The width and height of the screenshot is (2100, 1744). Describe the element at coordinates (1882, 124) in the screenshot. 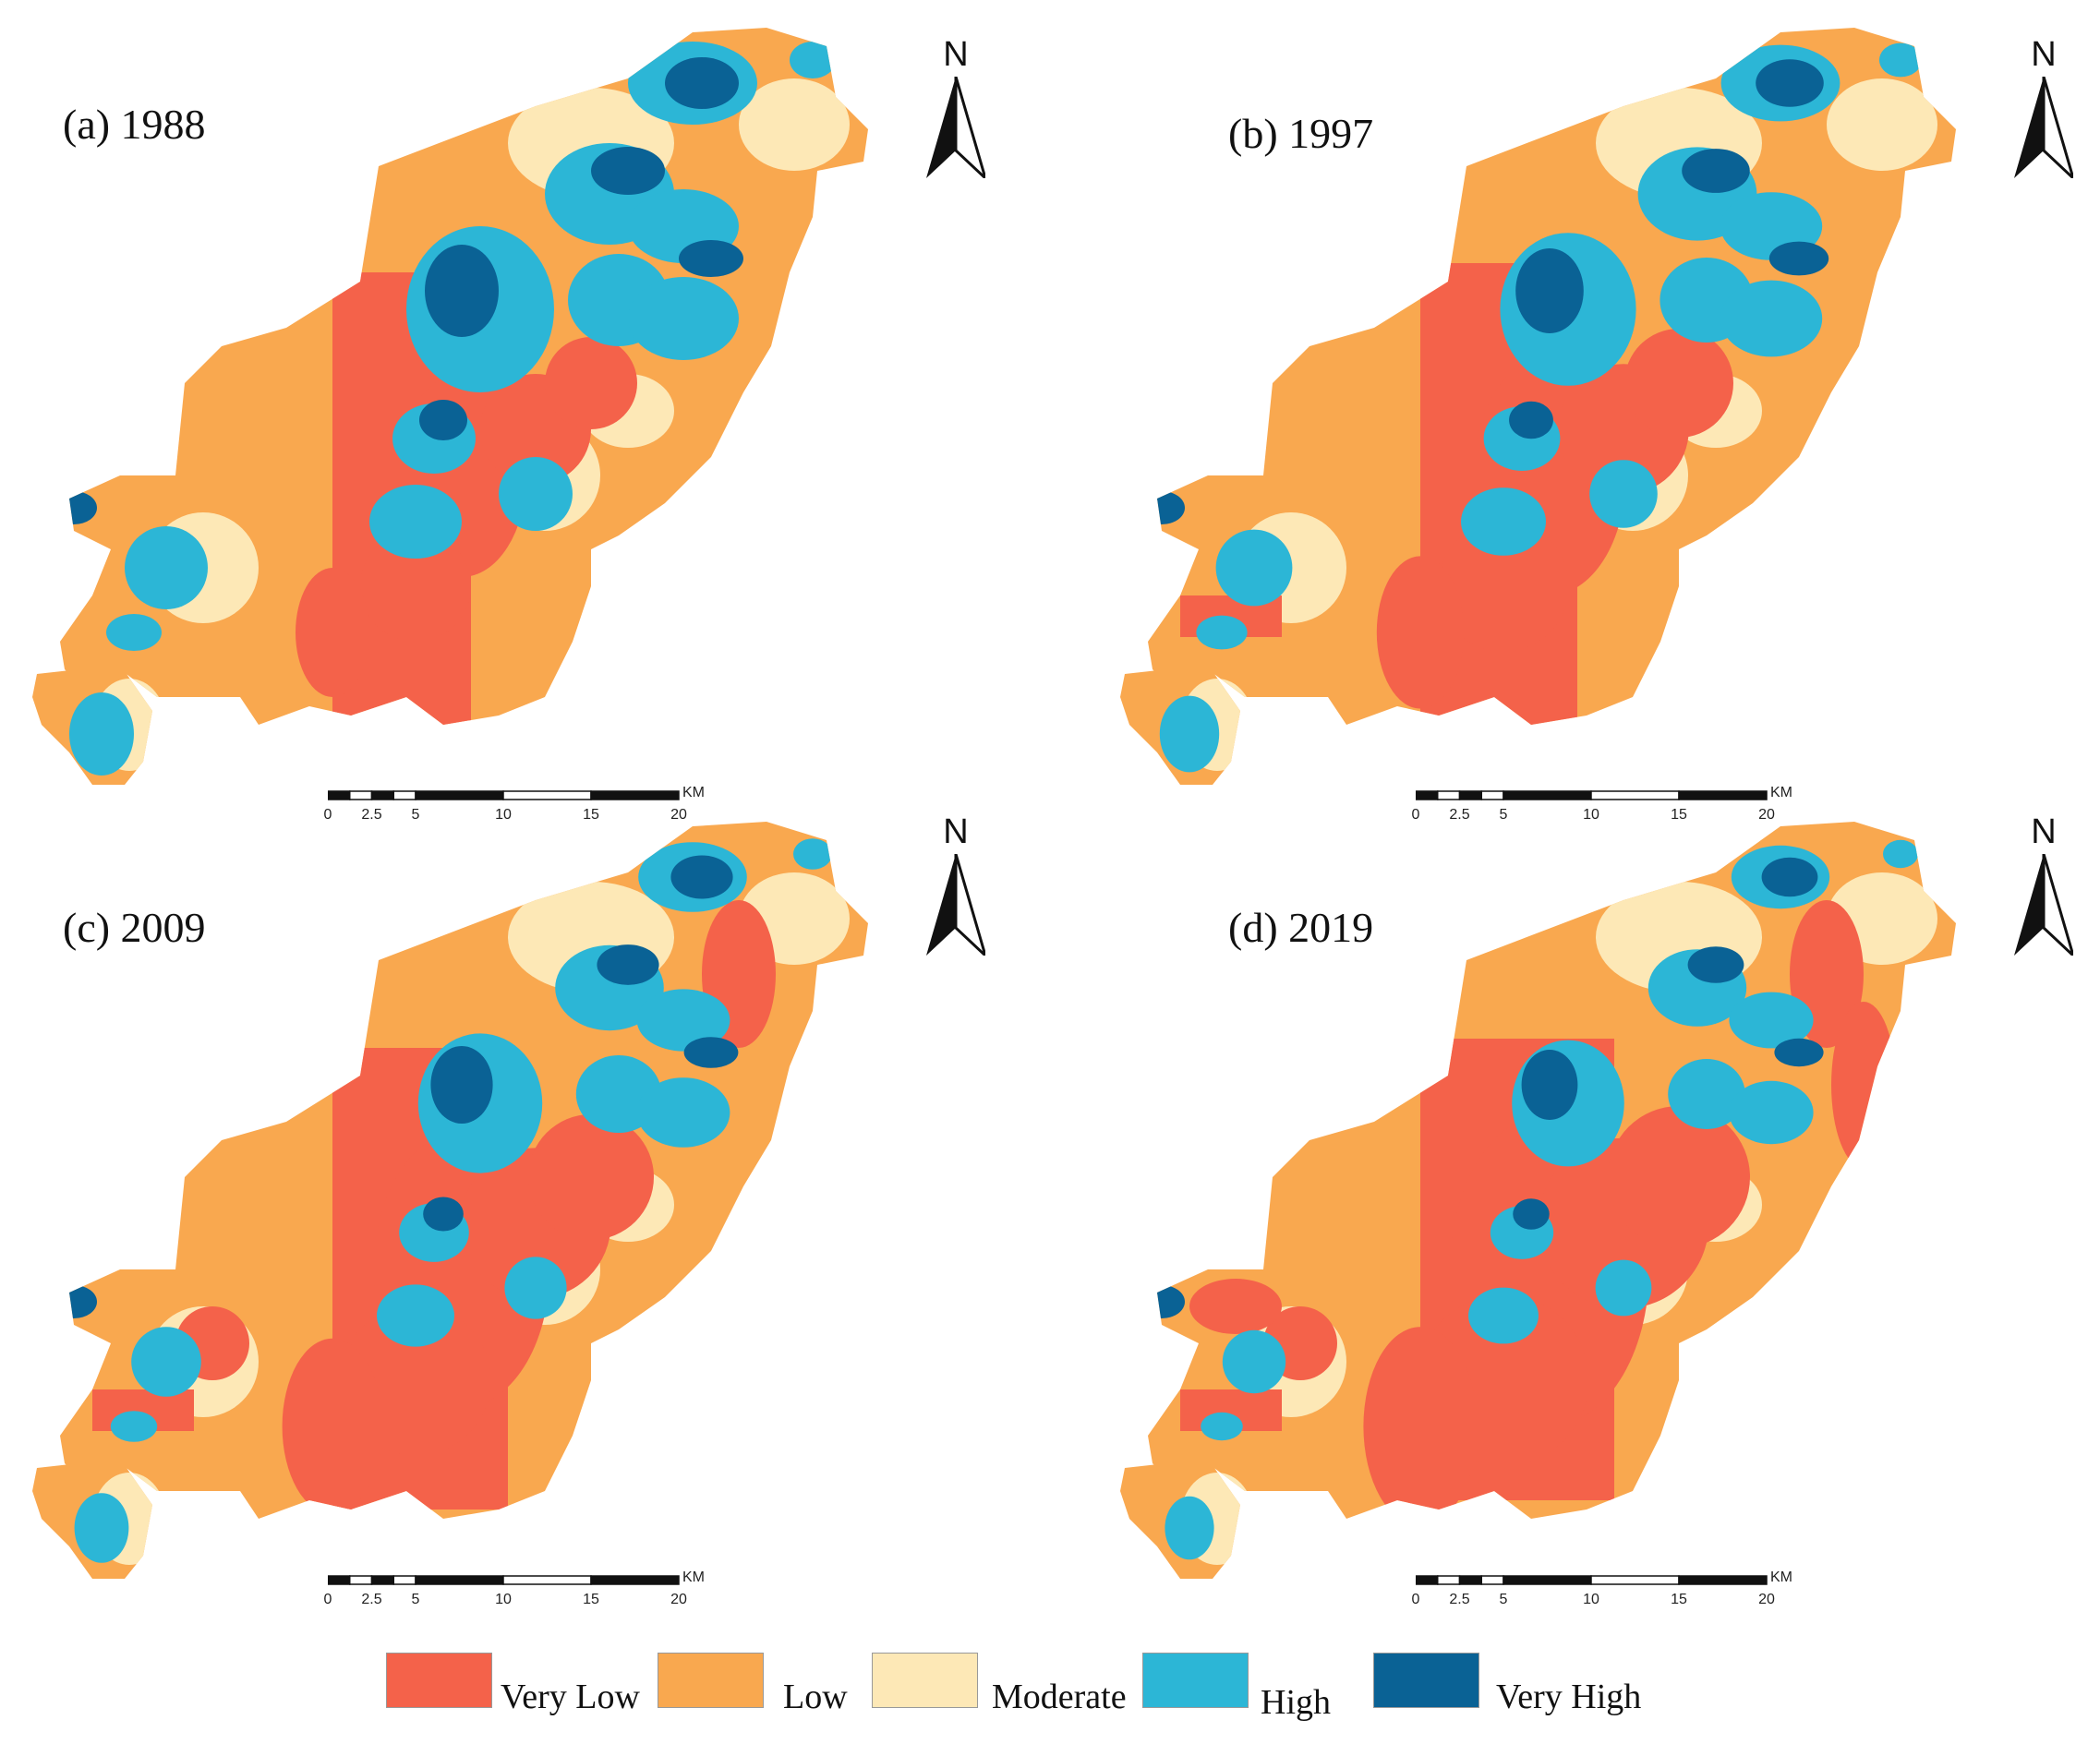

I see `moderate-zone` at that location.